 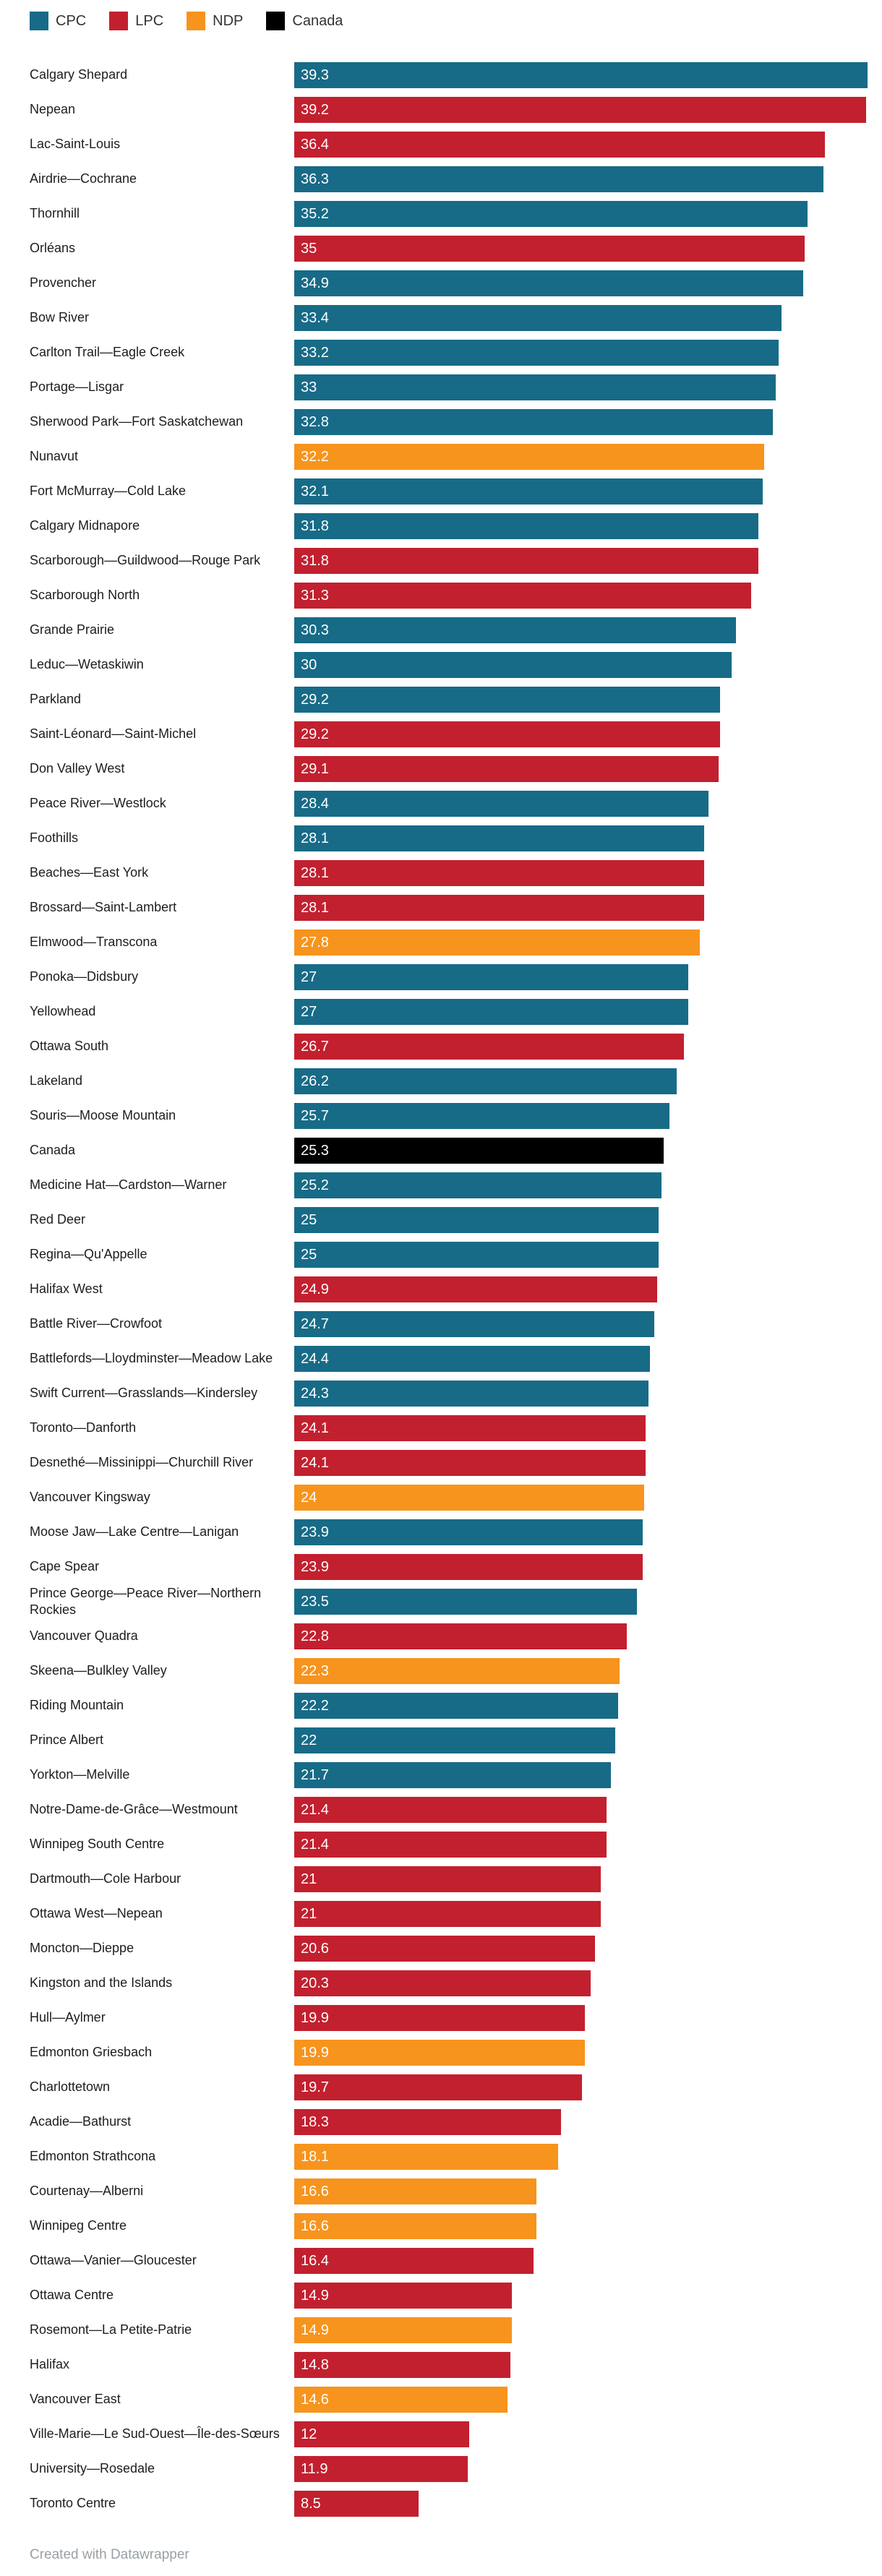 What do you see at coordinates (414, 2261) in the screenshot?
I see `bar-lpc: 16.4` at bounding box center [414, 2261].